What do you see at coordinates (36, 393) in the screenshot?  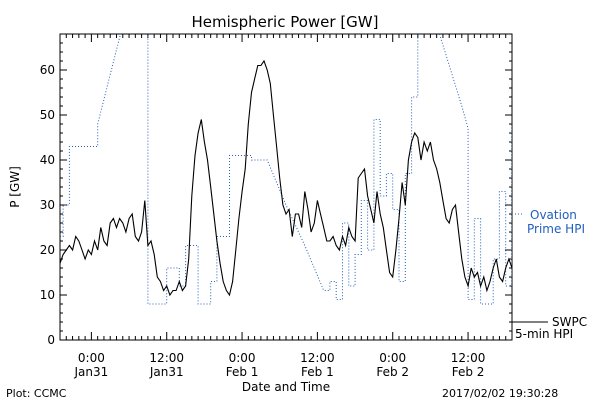 I see `footer-credit: Plot: CCMC` at bounding box center [36, 393].